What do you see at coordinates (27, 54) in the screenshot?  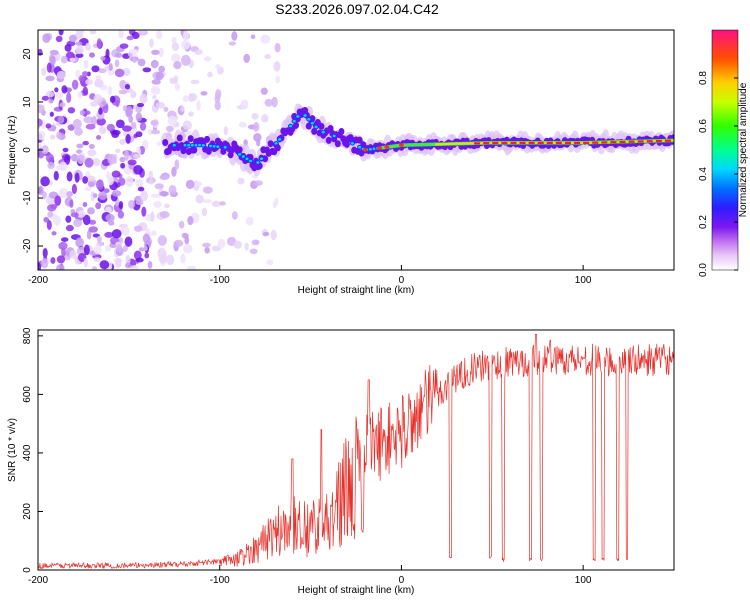 I see `y-tick-label: 20` at bounding box center [27, 54].